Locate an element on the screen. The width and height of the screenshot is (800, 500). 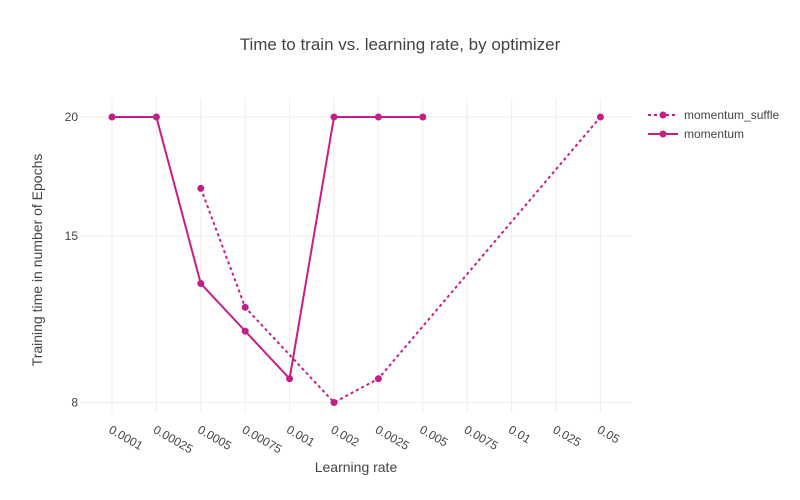
y-tick-label: 15 is located at coordinates (72, 236).